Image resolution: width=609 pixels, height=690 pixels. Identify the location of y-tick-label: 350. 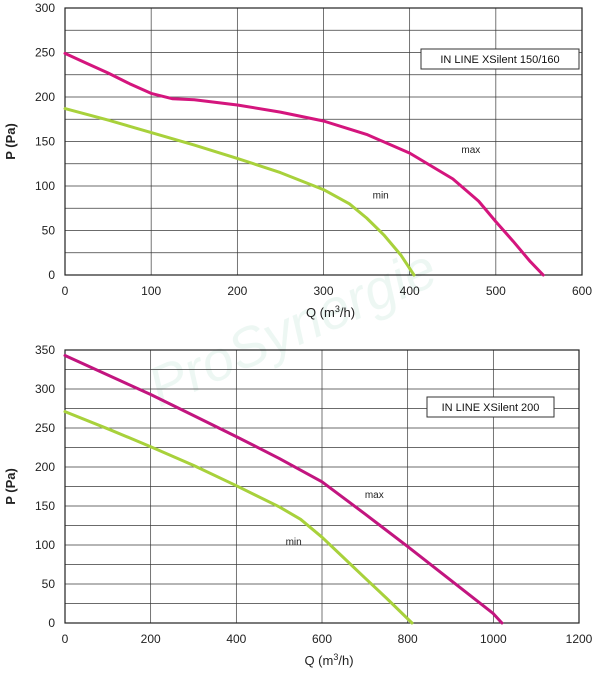
(45, 350).